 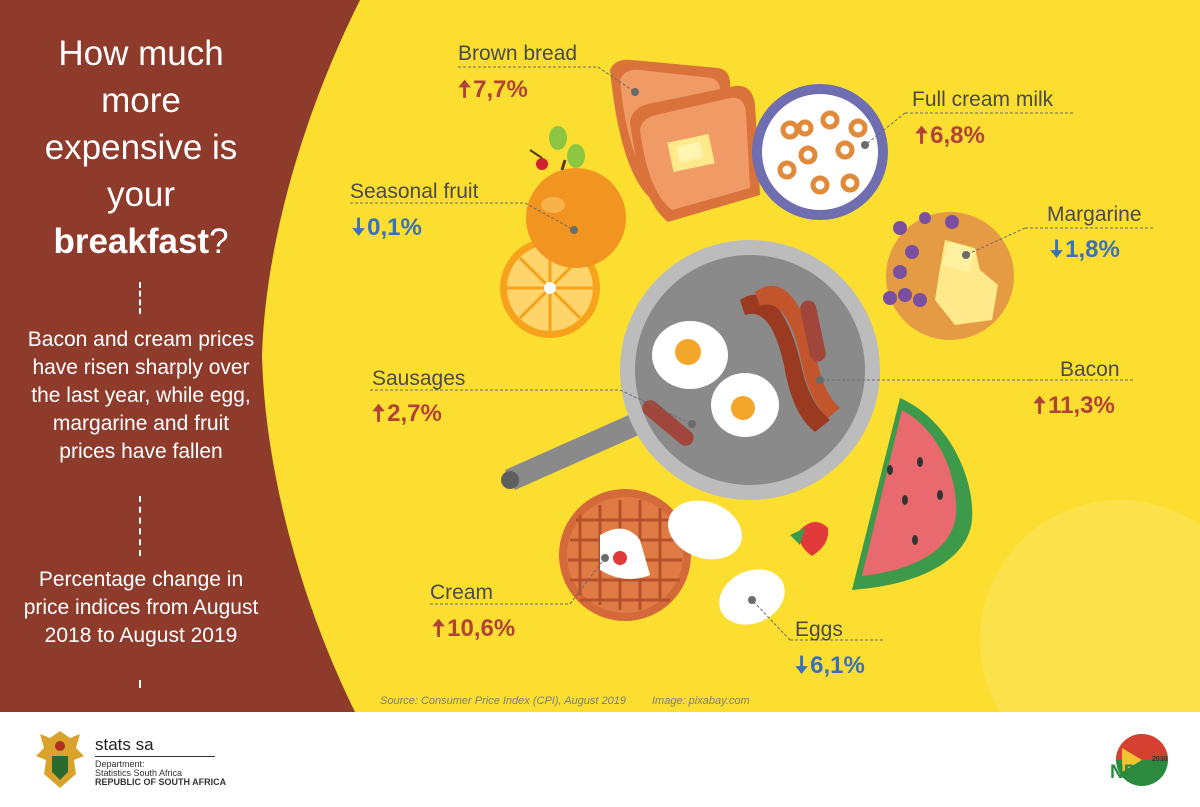 What do you see at coordinates (387, 227) in the screenshot?
I see `value-seasonal-fruit: 🠇0,1%` at bounding box center [387, 227].